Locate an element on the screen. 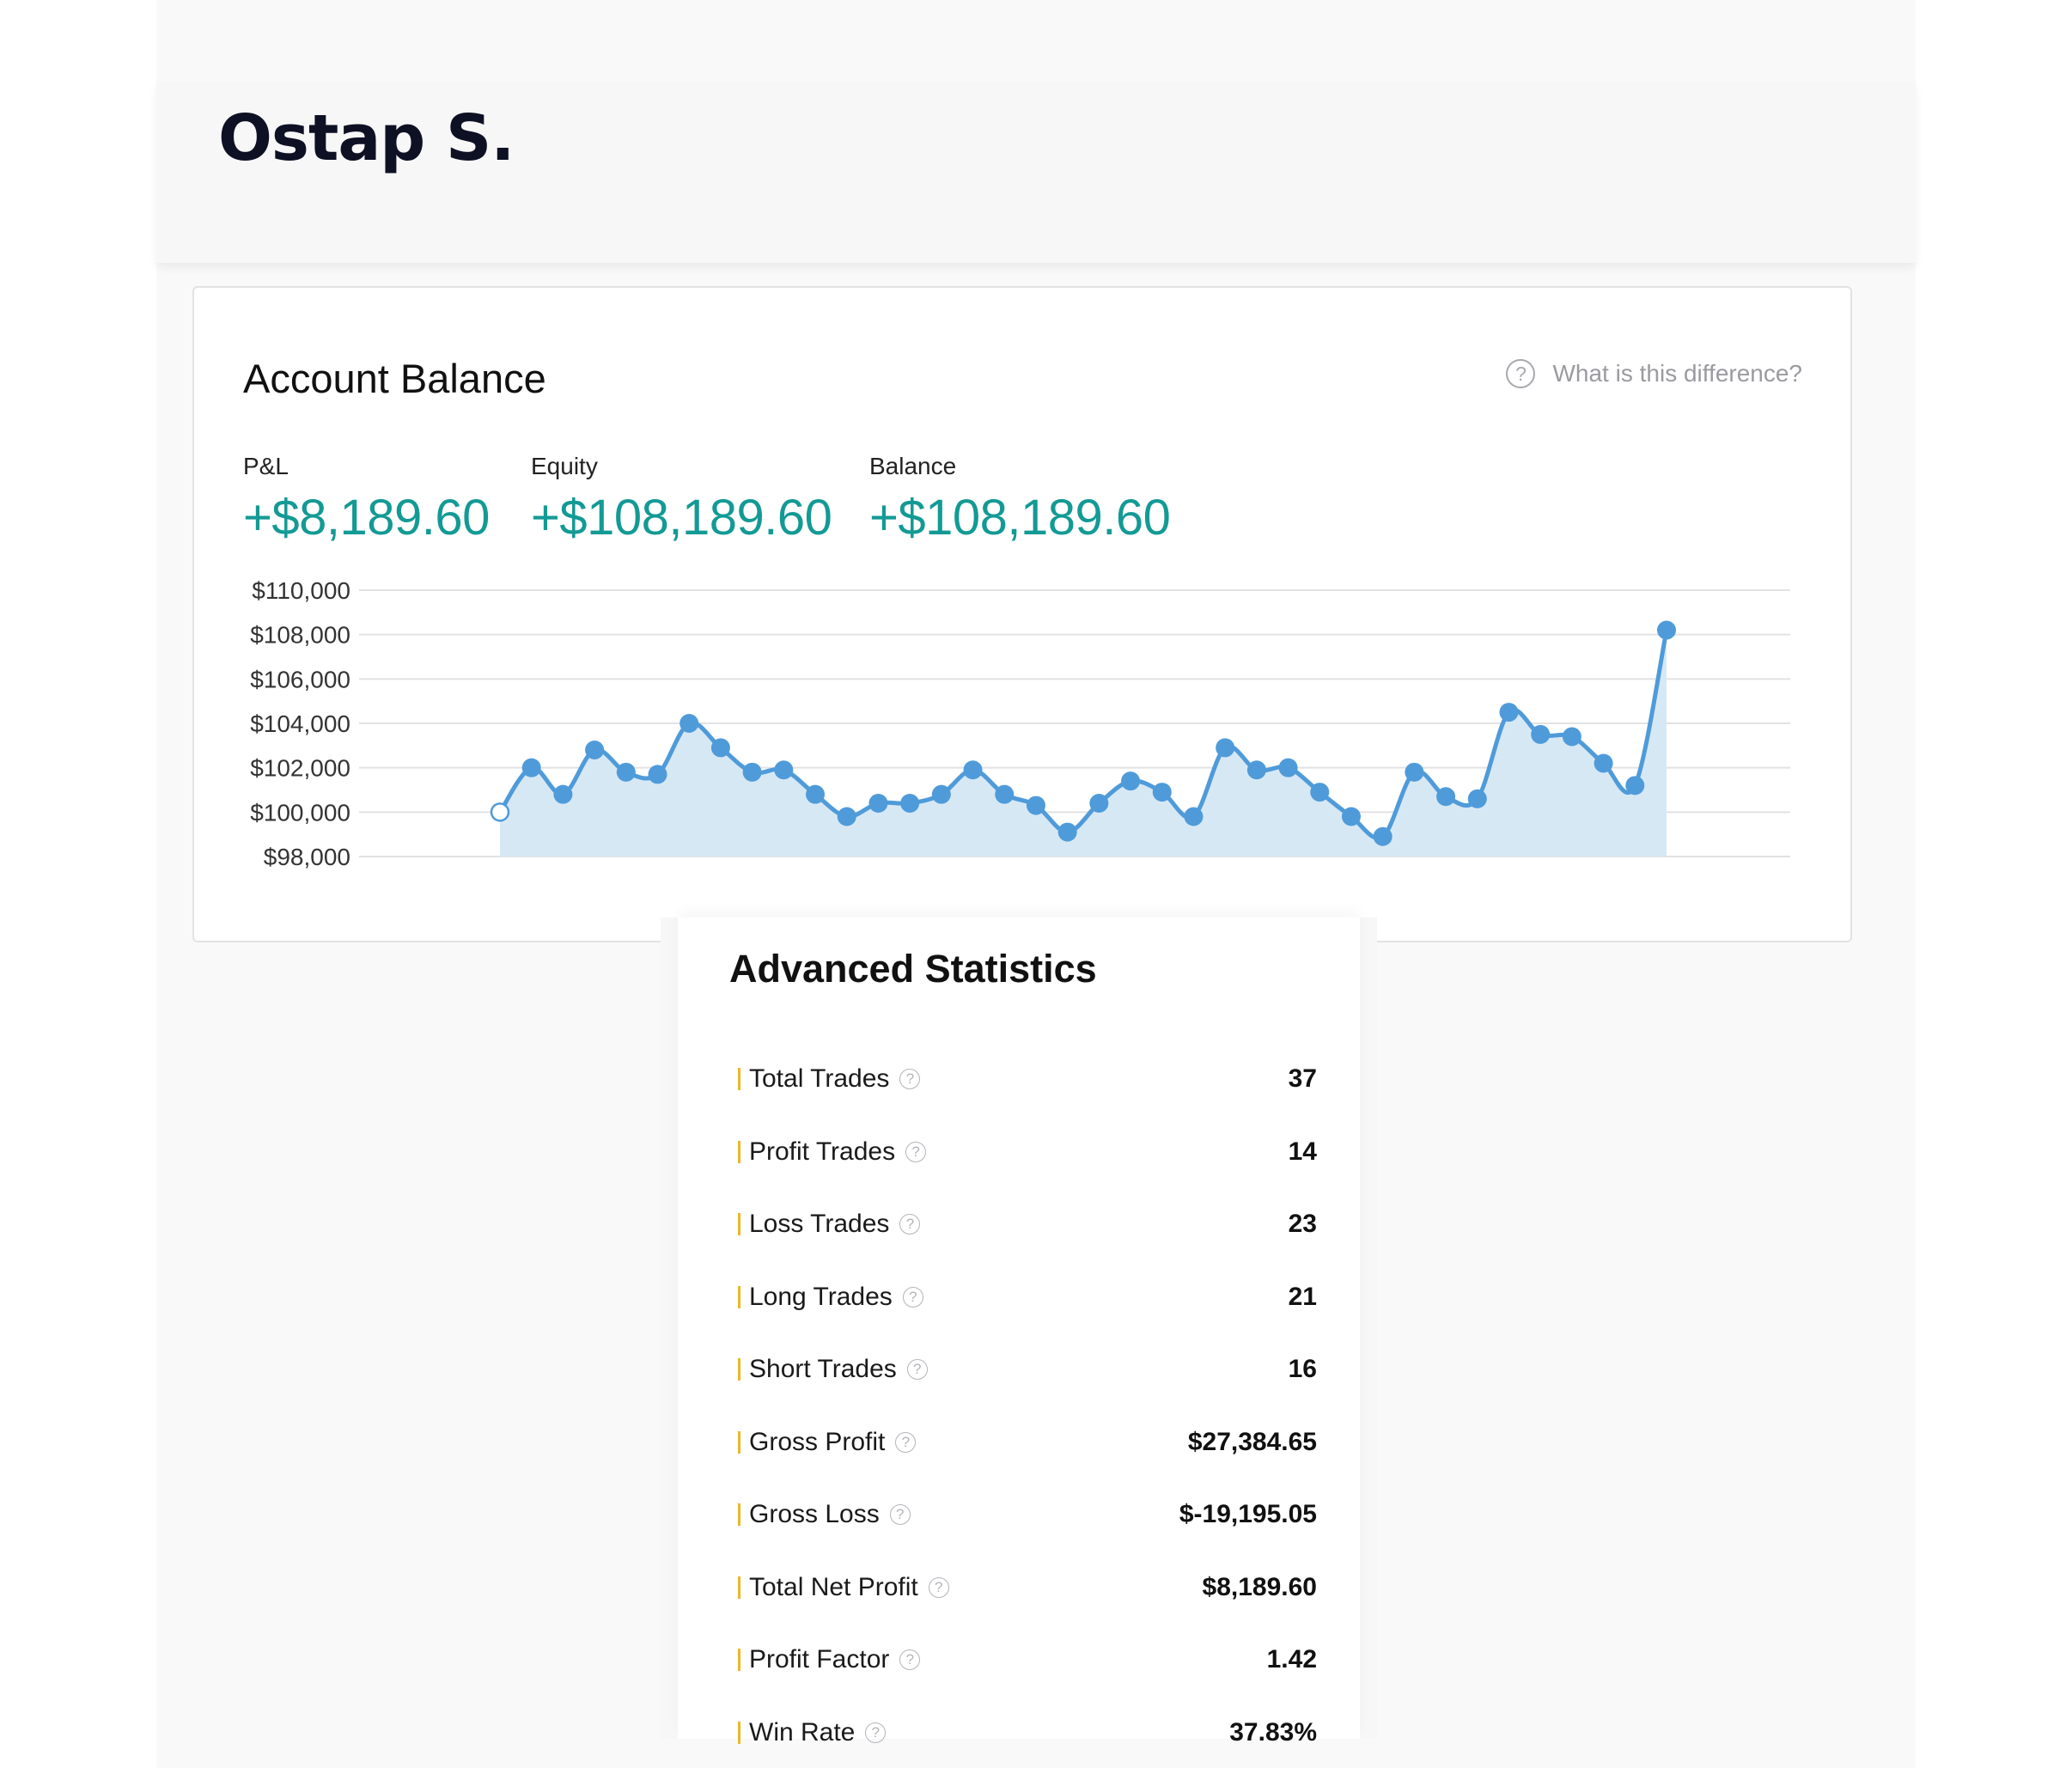  stat-label: Loss Trades is located at coordinates (819, 1224).